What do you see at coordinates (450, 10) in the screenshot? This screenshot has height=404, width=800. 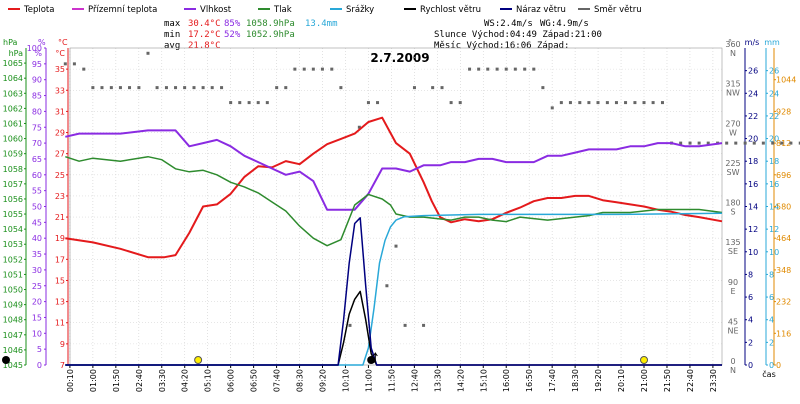 I see `legend-label: Rychlost větru` at bounding box center [450, 10].